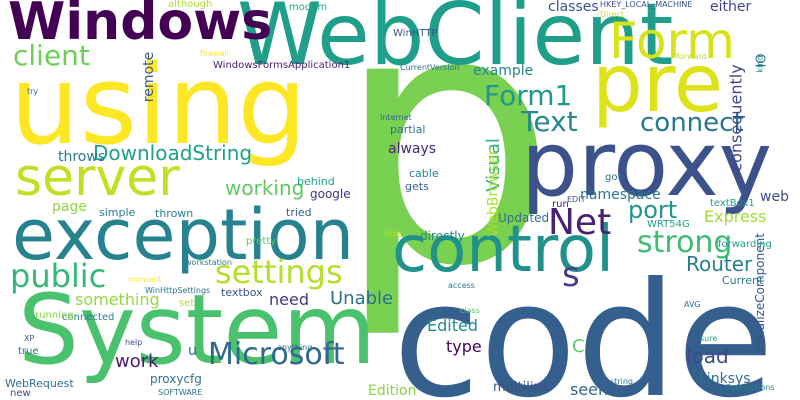 This screenshot has width=800, height=400. I want to click on word: textBox1, so click(732, 203).